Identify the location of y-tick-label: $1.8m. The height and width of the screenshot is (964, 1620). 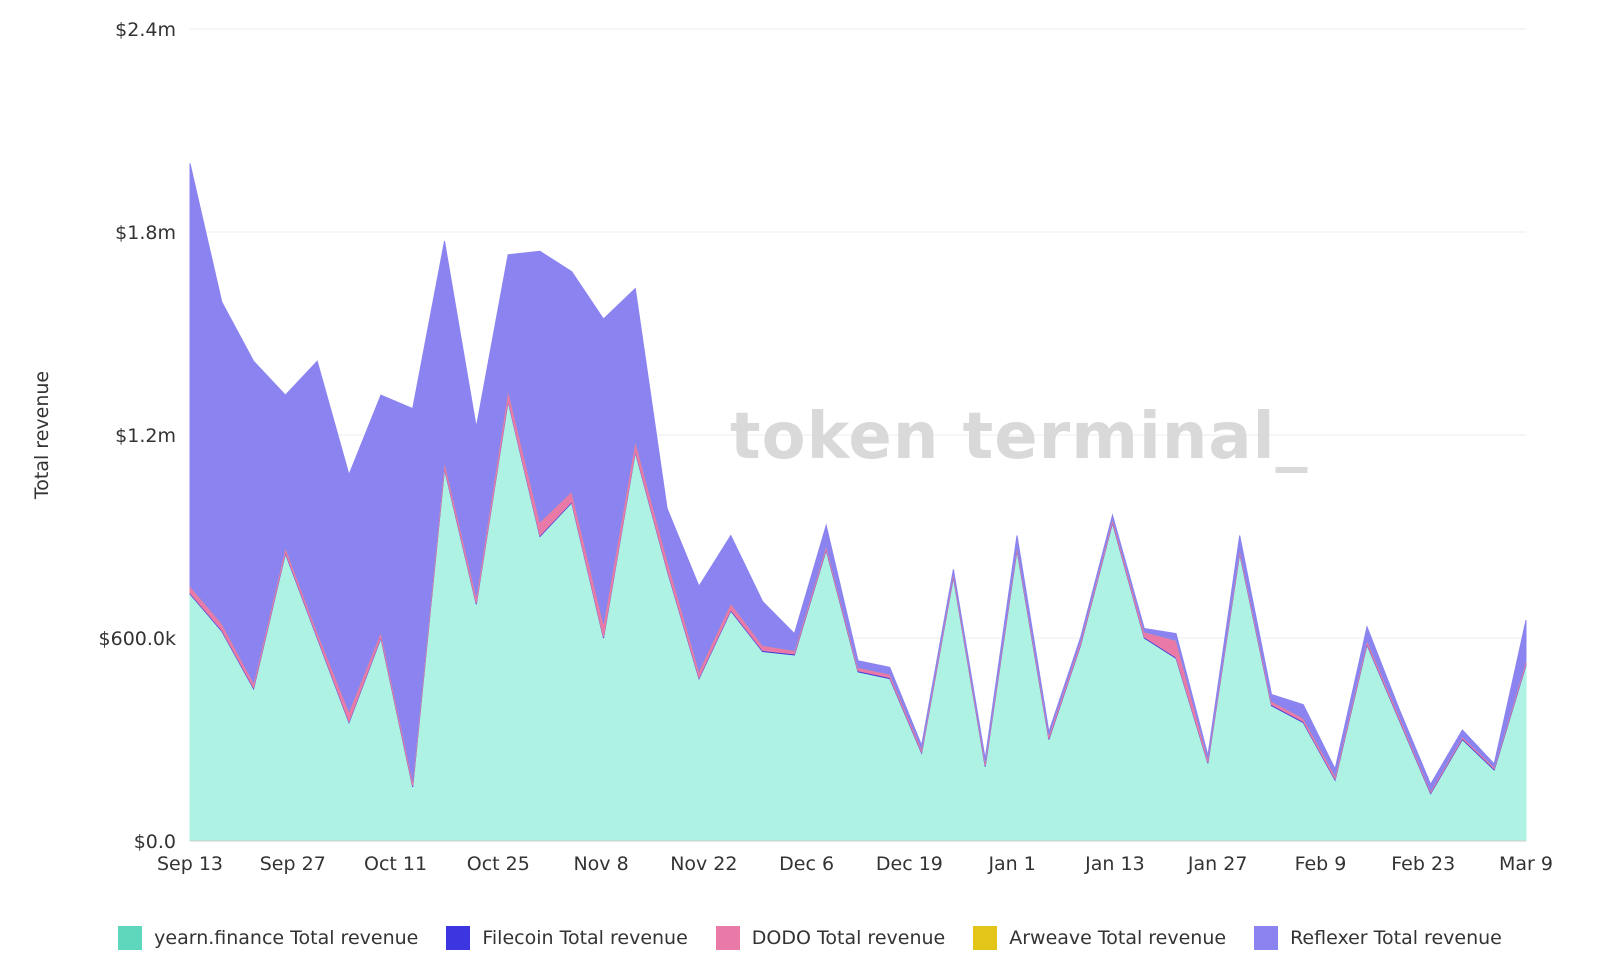
(145, 233).